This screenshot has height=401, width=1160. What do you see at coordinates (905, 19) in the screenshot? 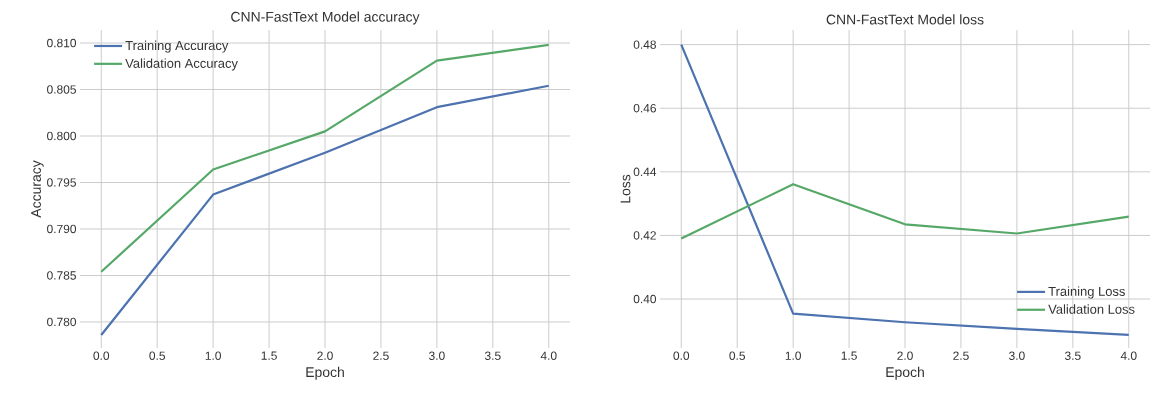
I see `chart-title: CNN-FastText Model loss` at bounding box center [905, 19].